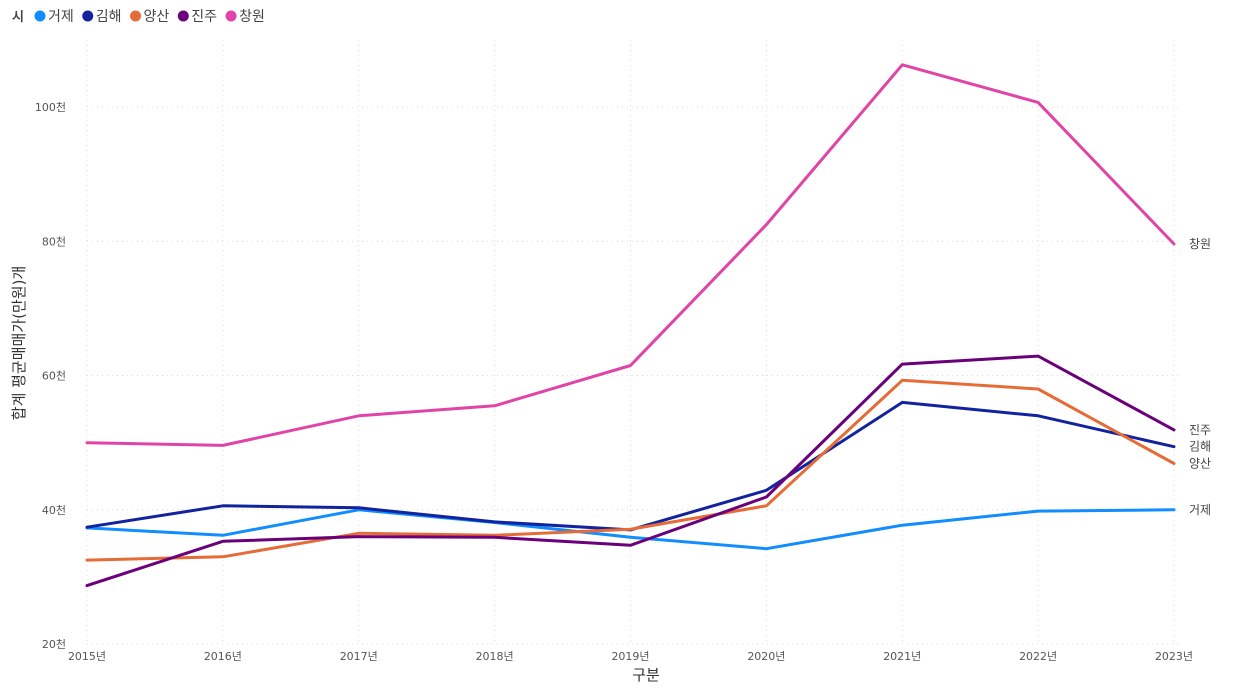 The image size is (1239, 690). Describe the element at coordinates (109, 17) in the screenshot. I see `legend-label-1: 김해` at that location.